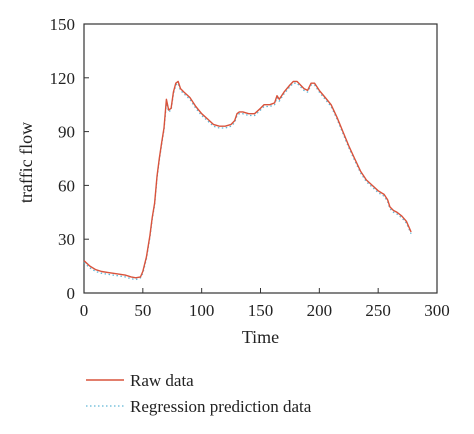 The width and height of the screenshot is (474, 434). What do you see at coordinates (202, 310) in the screenshot?
I see `x-tick-label: 100` at bounding box center [202, 310].